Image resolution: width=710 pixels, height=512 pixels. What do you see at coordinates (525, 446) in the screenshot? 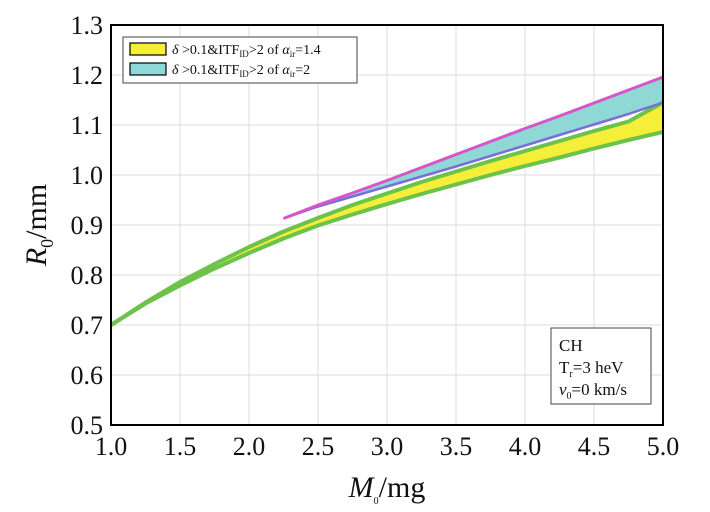
I see `x-tick-label: 4.0` at bounding box center [525, 446].